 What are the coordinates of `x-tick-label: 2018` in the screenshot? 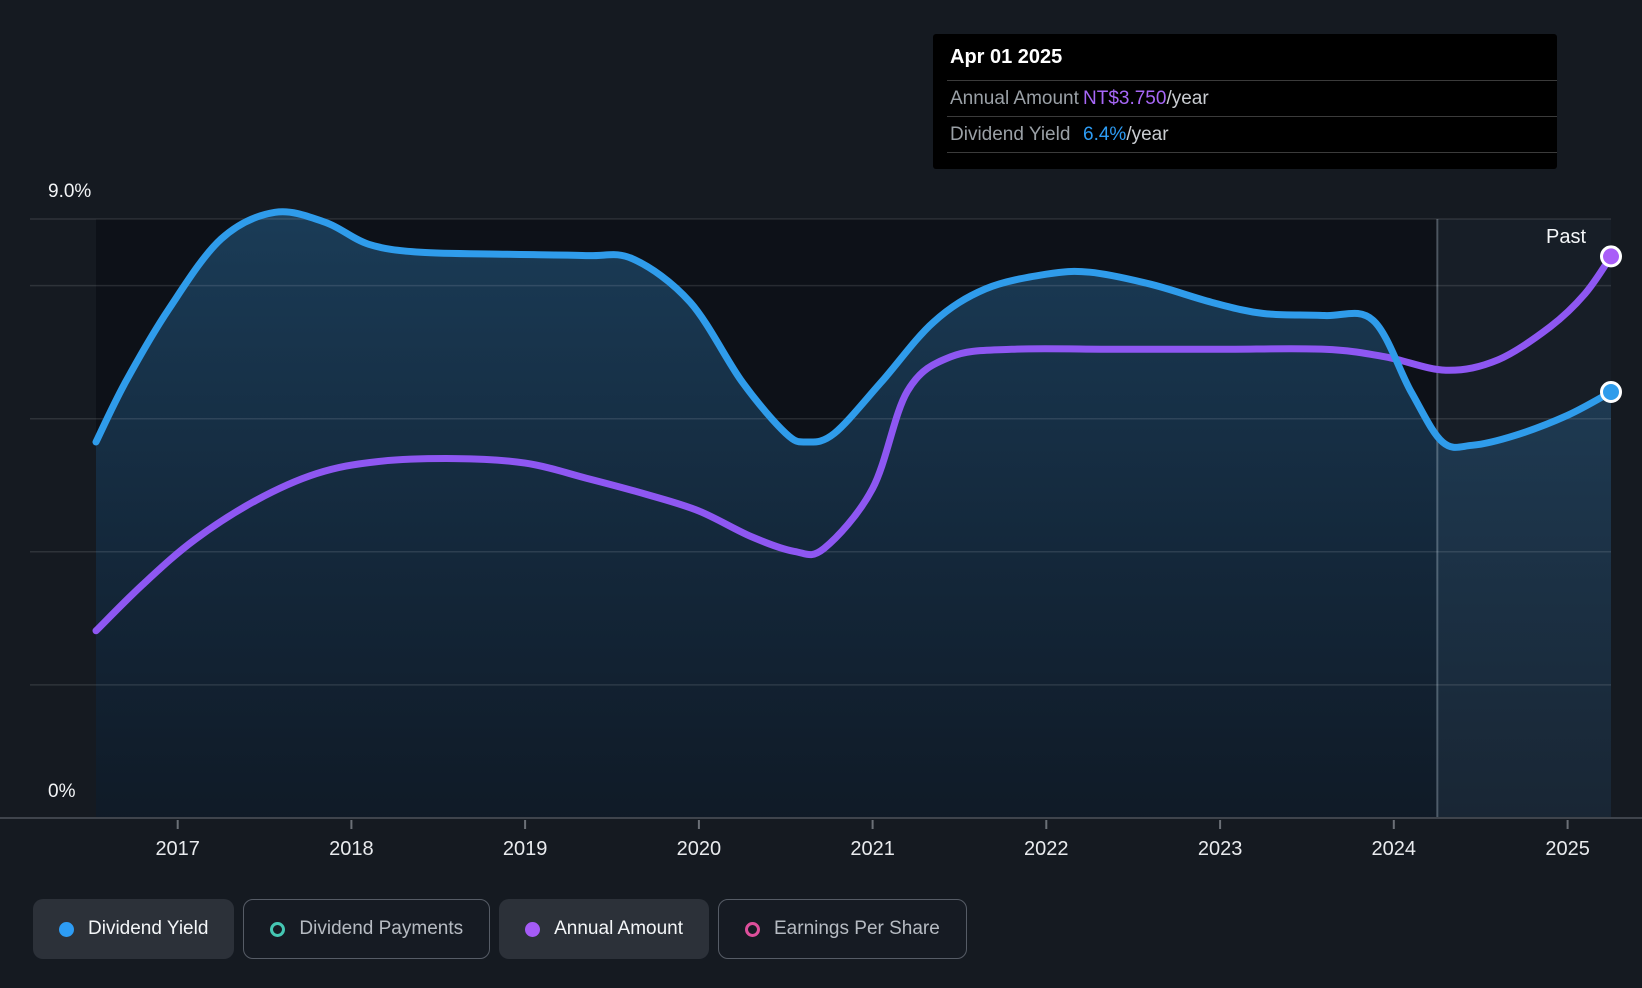 It's located at (351, 849).